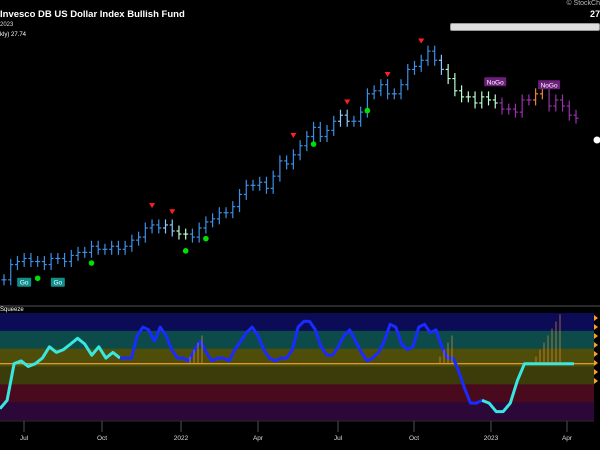  Describe the element at coordinates (12, 310) in the screenshot. I see `lower-panel-label: Squeeze` at that location.